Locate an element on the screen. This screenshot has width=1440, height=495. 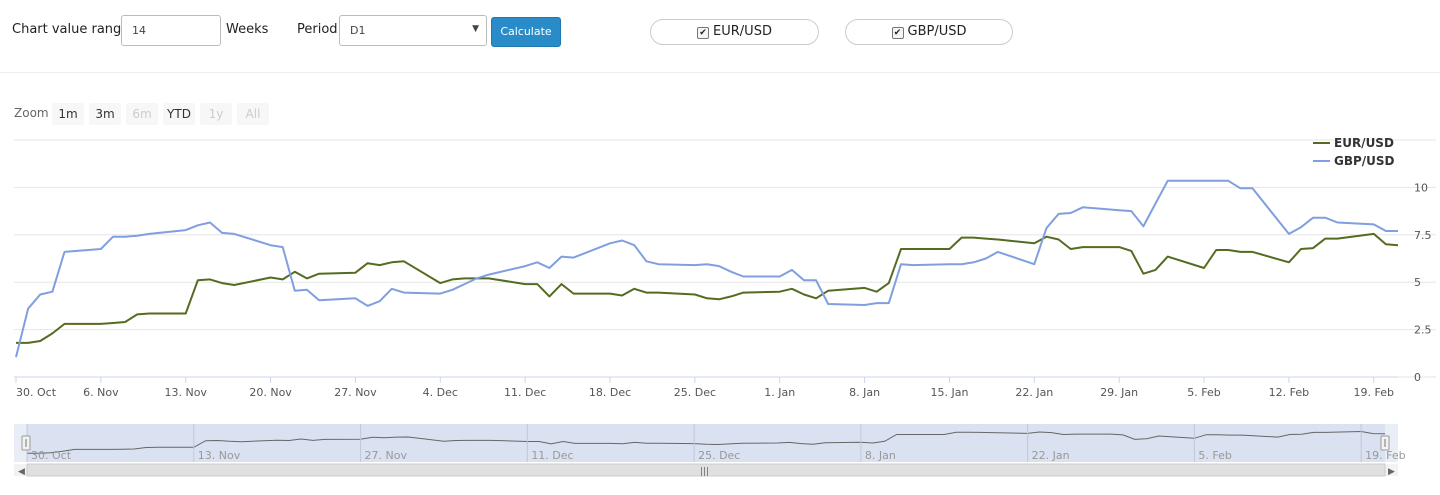
y-tick-label: 0 is located at coordinates (1417, 377).